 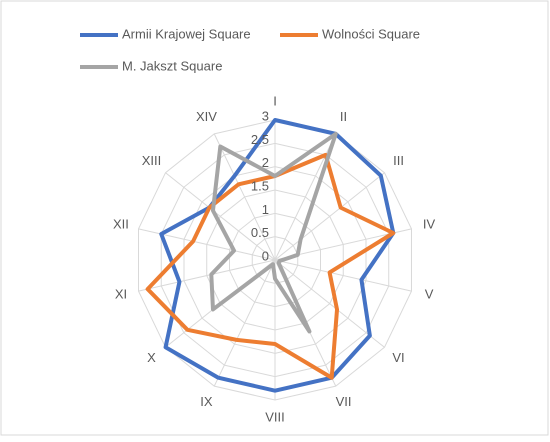 What do you see at coordinates (260, 232) in the screenshot?
I see `y-tick-label: 0.5` at bounding box center [260, 232].